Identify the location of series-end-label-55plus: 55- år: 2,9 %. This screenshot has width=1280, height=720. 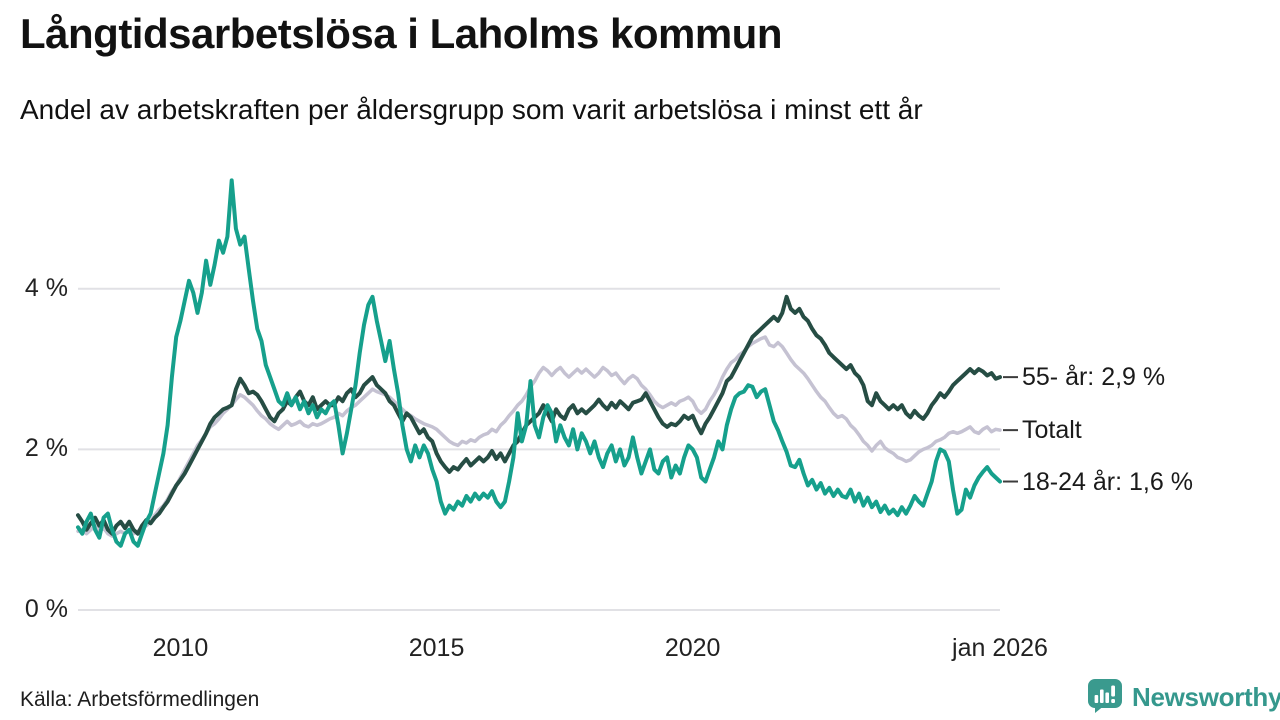
(1094, 377).